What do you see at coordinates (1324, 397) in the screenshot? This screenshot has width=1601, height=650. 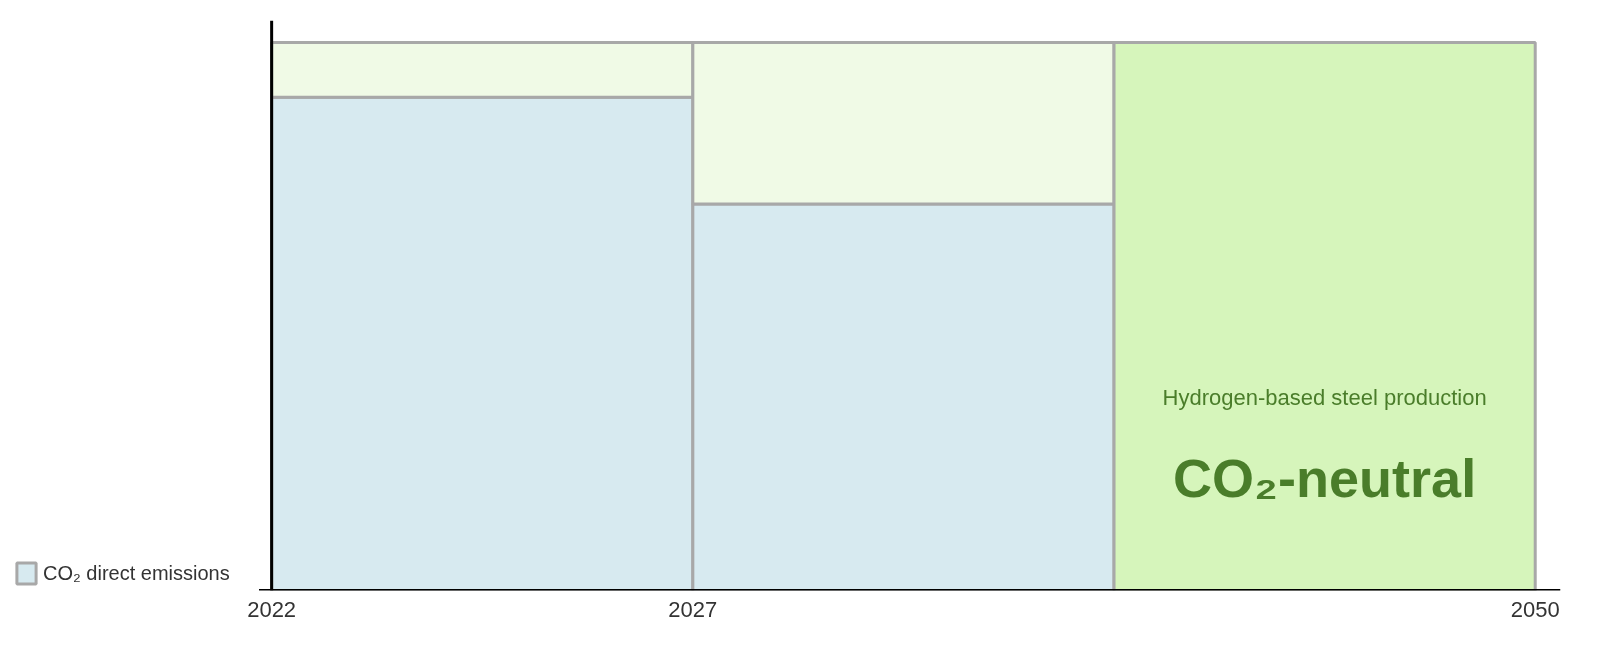 I see `annotation: Hydrogen-based steel production` at bounding box center [1324, 397].